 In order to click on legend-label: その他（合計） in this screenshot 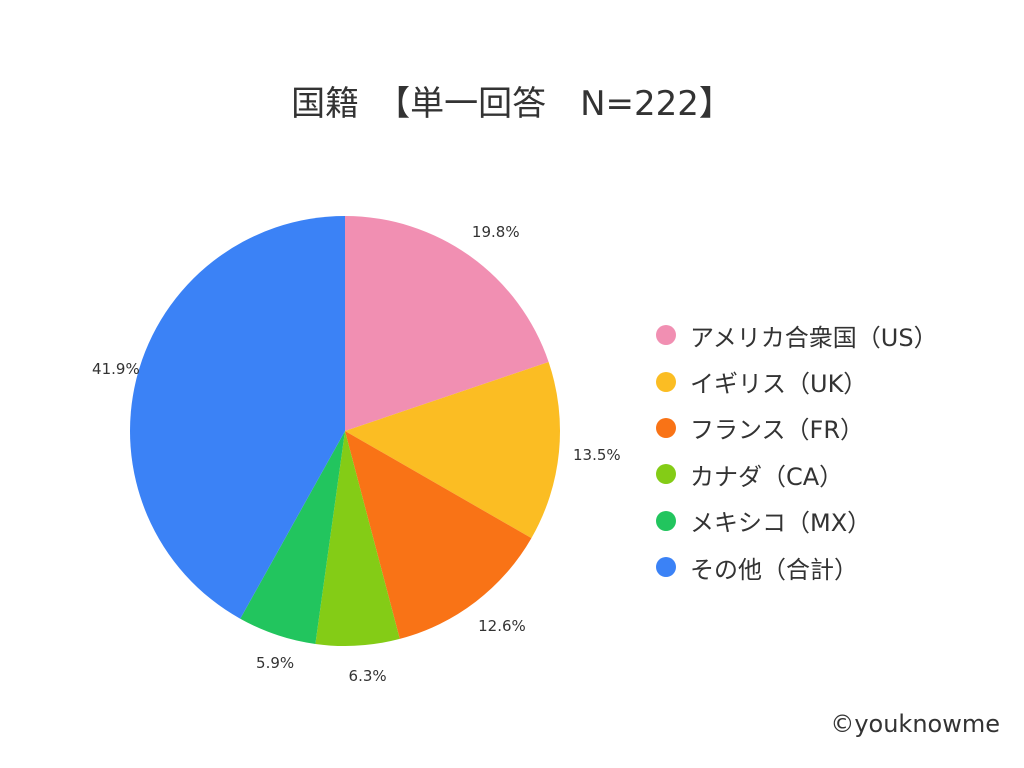, I will do `click(774, 569)`.